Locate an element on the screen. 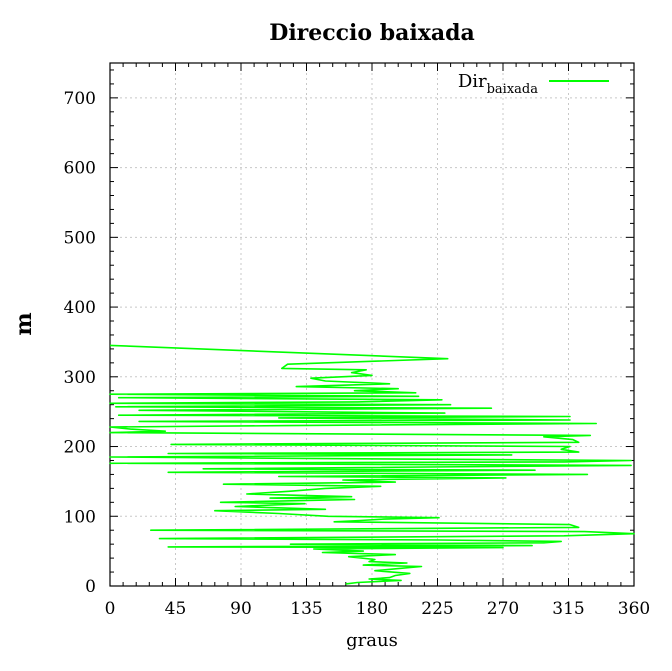 The image size is (672, 671). x-tick-label: 315 is located at coordinates (568, 609).